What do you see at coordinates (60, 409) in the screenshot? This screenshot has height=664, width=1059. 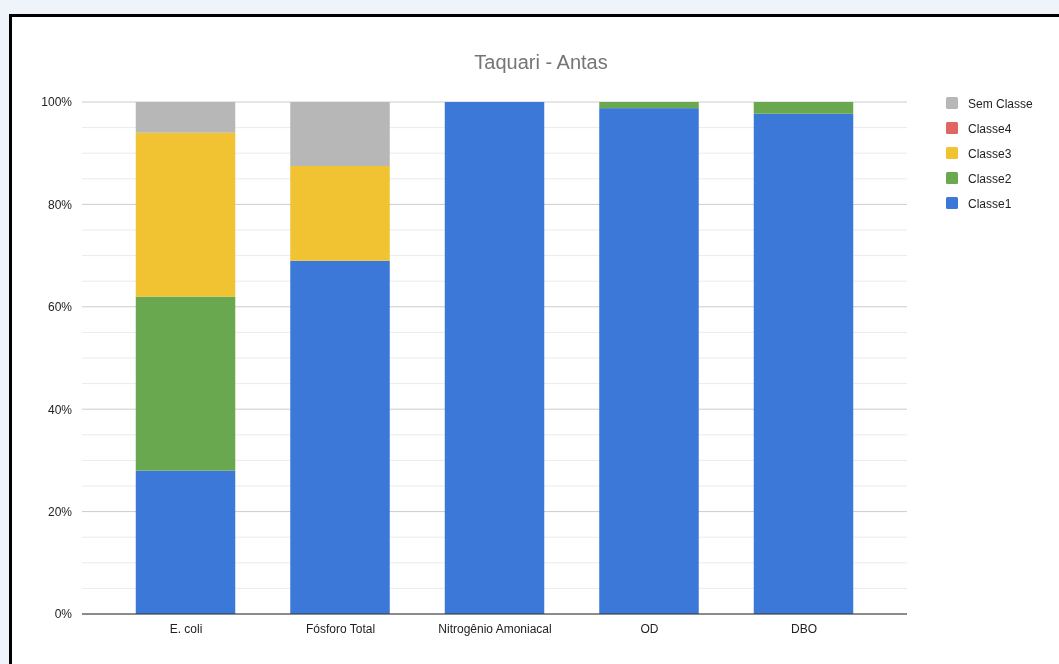 I see `y-tick-label: 40%` at bounding box center [60, 409].